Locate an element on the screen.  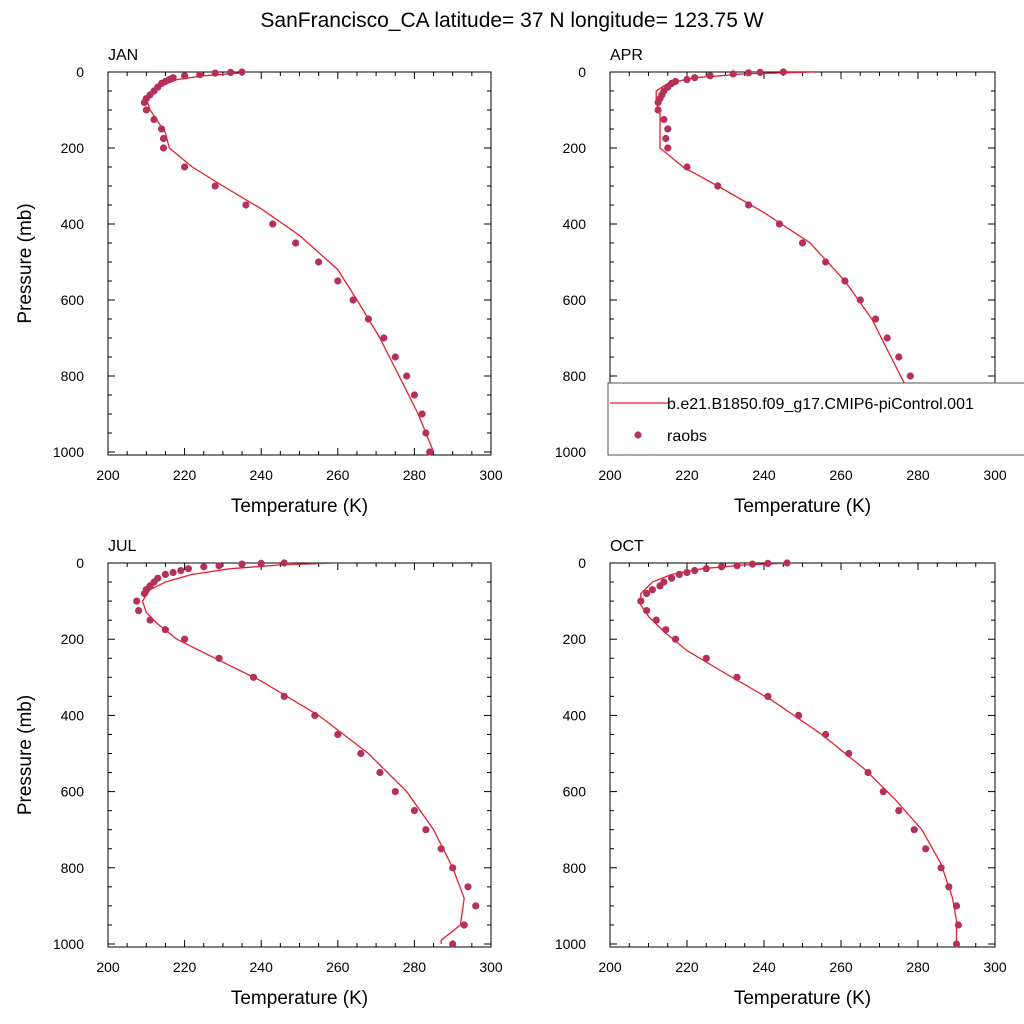
plot-frame is located at coordinates (299, 263).